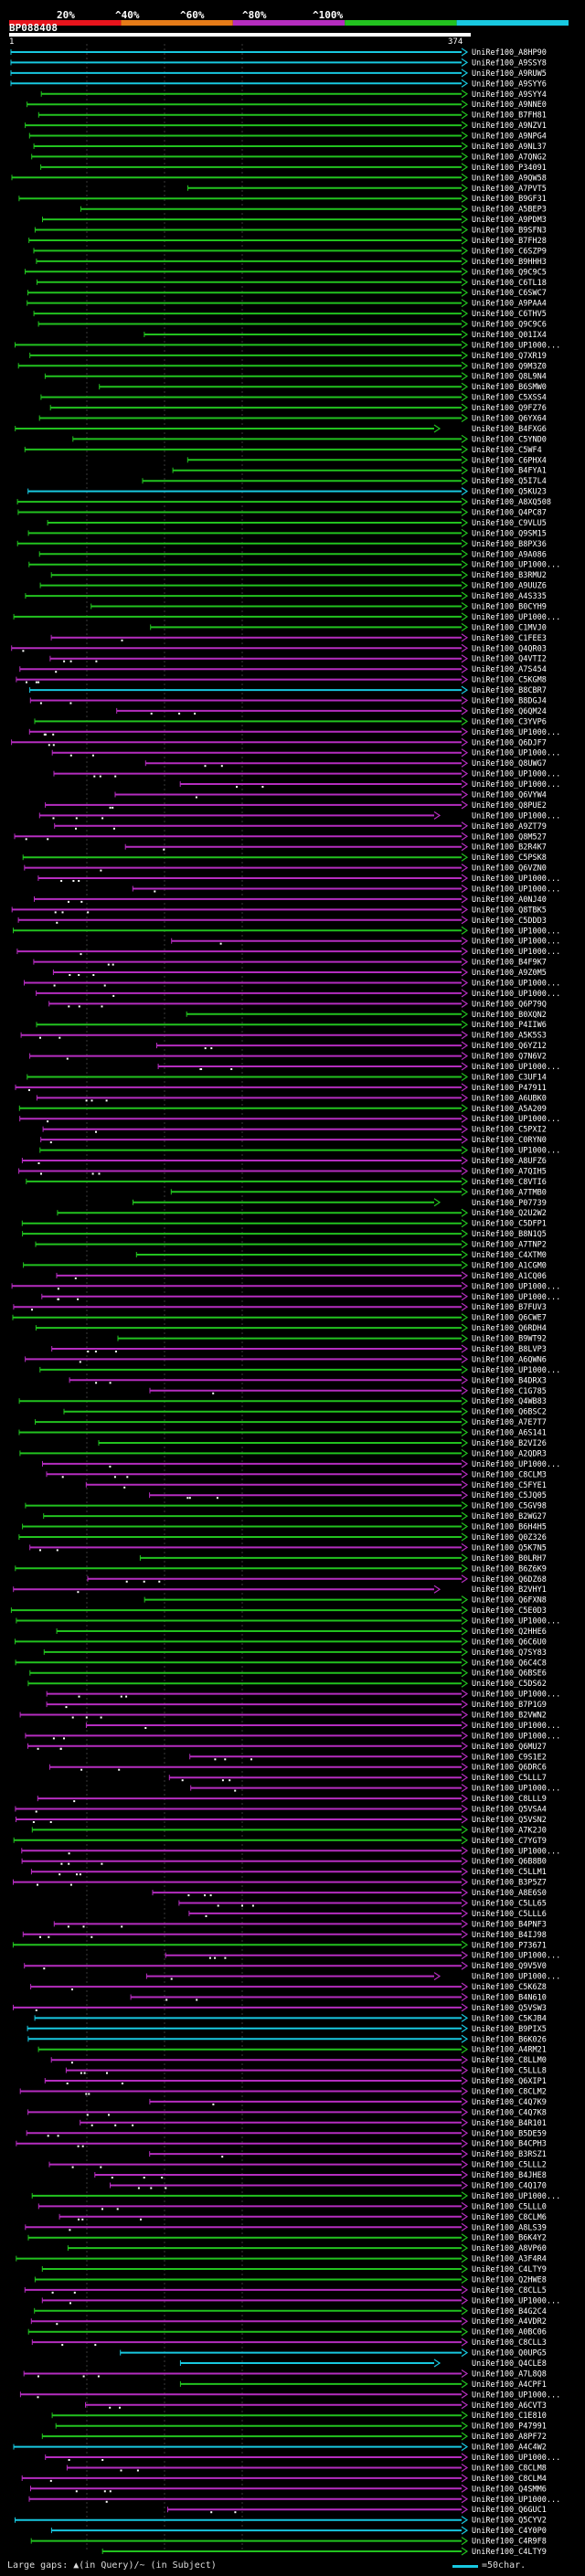 This screenshot has width=585, height=2576. Describe the element at coordinates (510, 2248) in the screenshot. I see `hit-label: UniRef100_A8VP60` at that location.